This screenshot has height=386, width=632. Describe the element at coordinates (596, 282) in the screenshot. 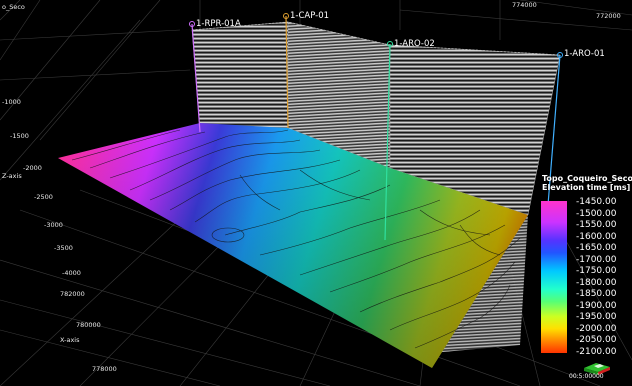

I see `legend-label: -1800.00` at that location.